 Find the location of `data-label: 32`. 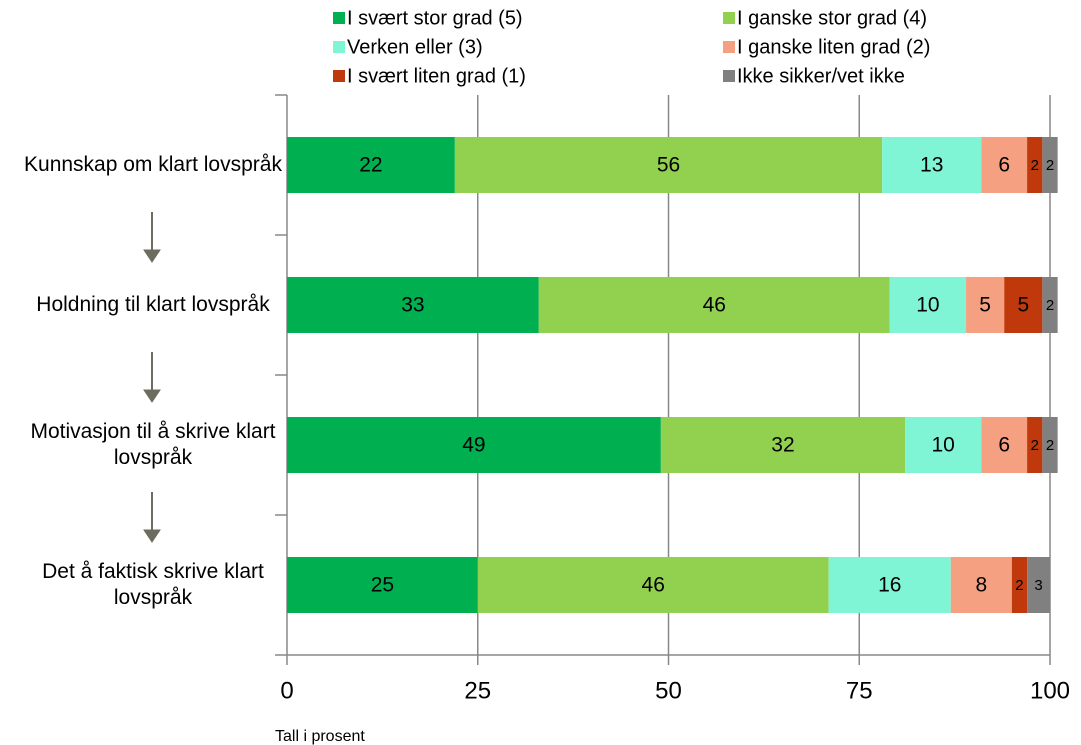

data-label: 32 is located at coordinates (782, 445).